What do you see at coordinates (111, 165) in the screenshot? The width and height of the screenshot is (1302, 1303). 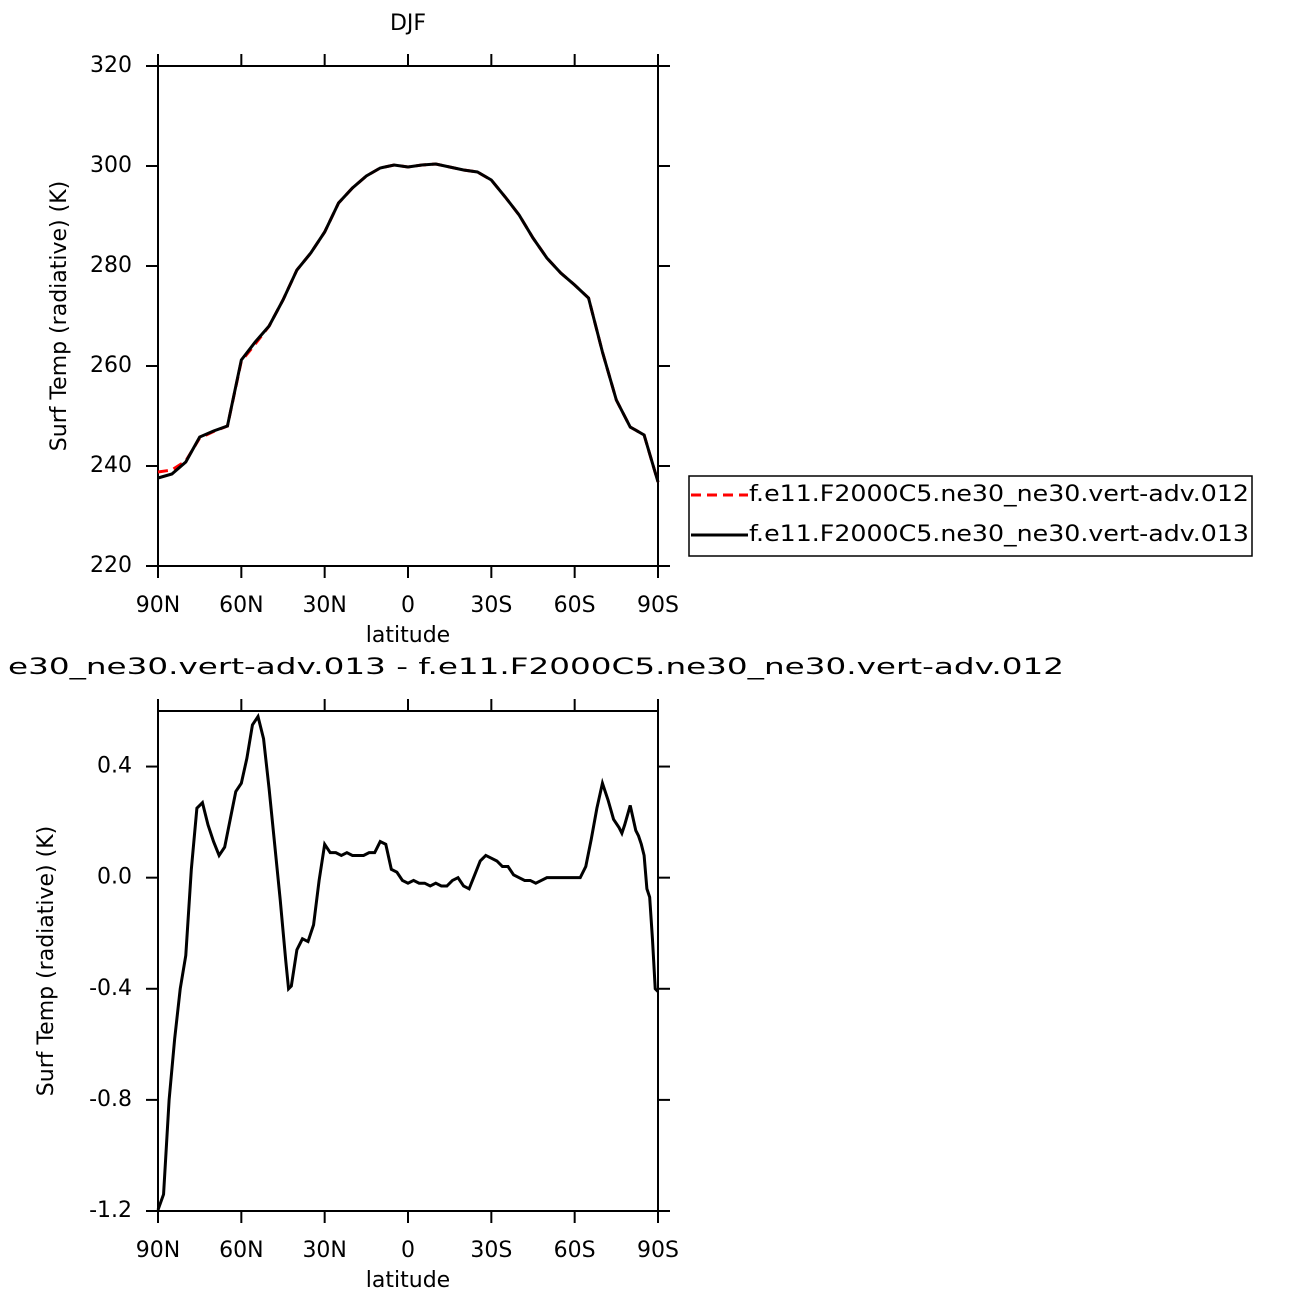 I see `y-tick-label: 300` at bounding box center [111, 165].